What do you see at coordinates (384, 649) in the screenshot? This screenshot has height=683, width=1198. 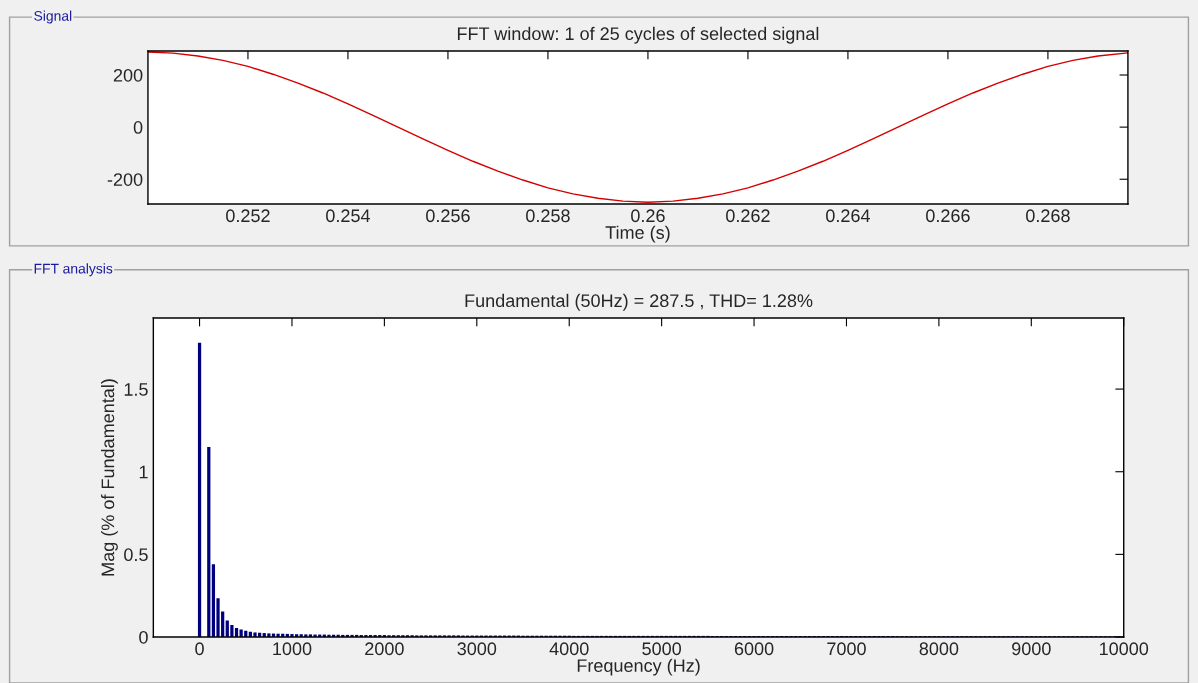 I see `x-tick-label: 2000` at bounding box center [384, 649].